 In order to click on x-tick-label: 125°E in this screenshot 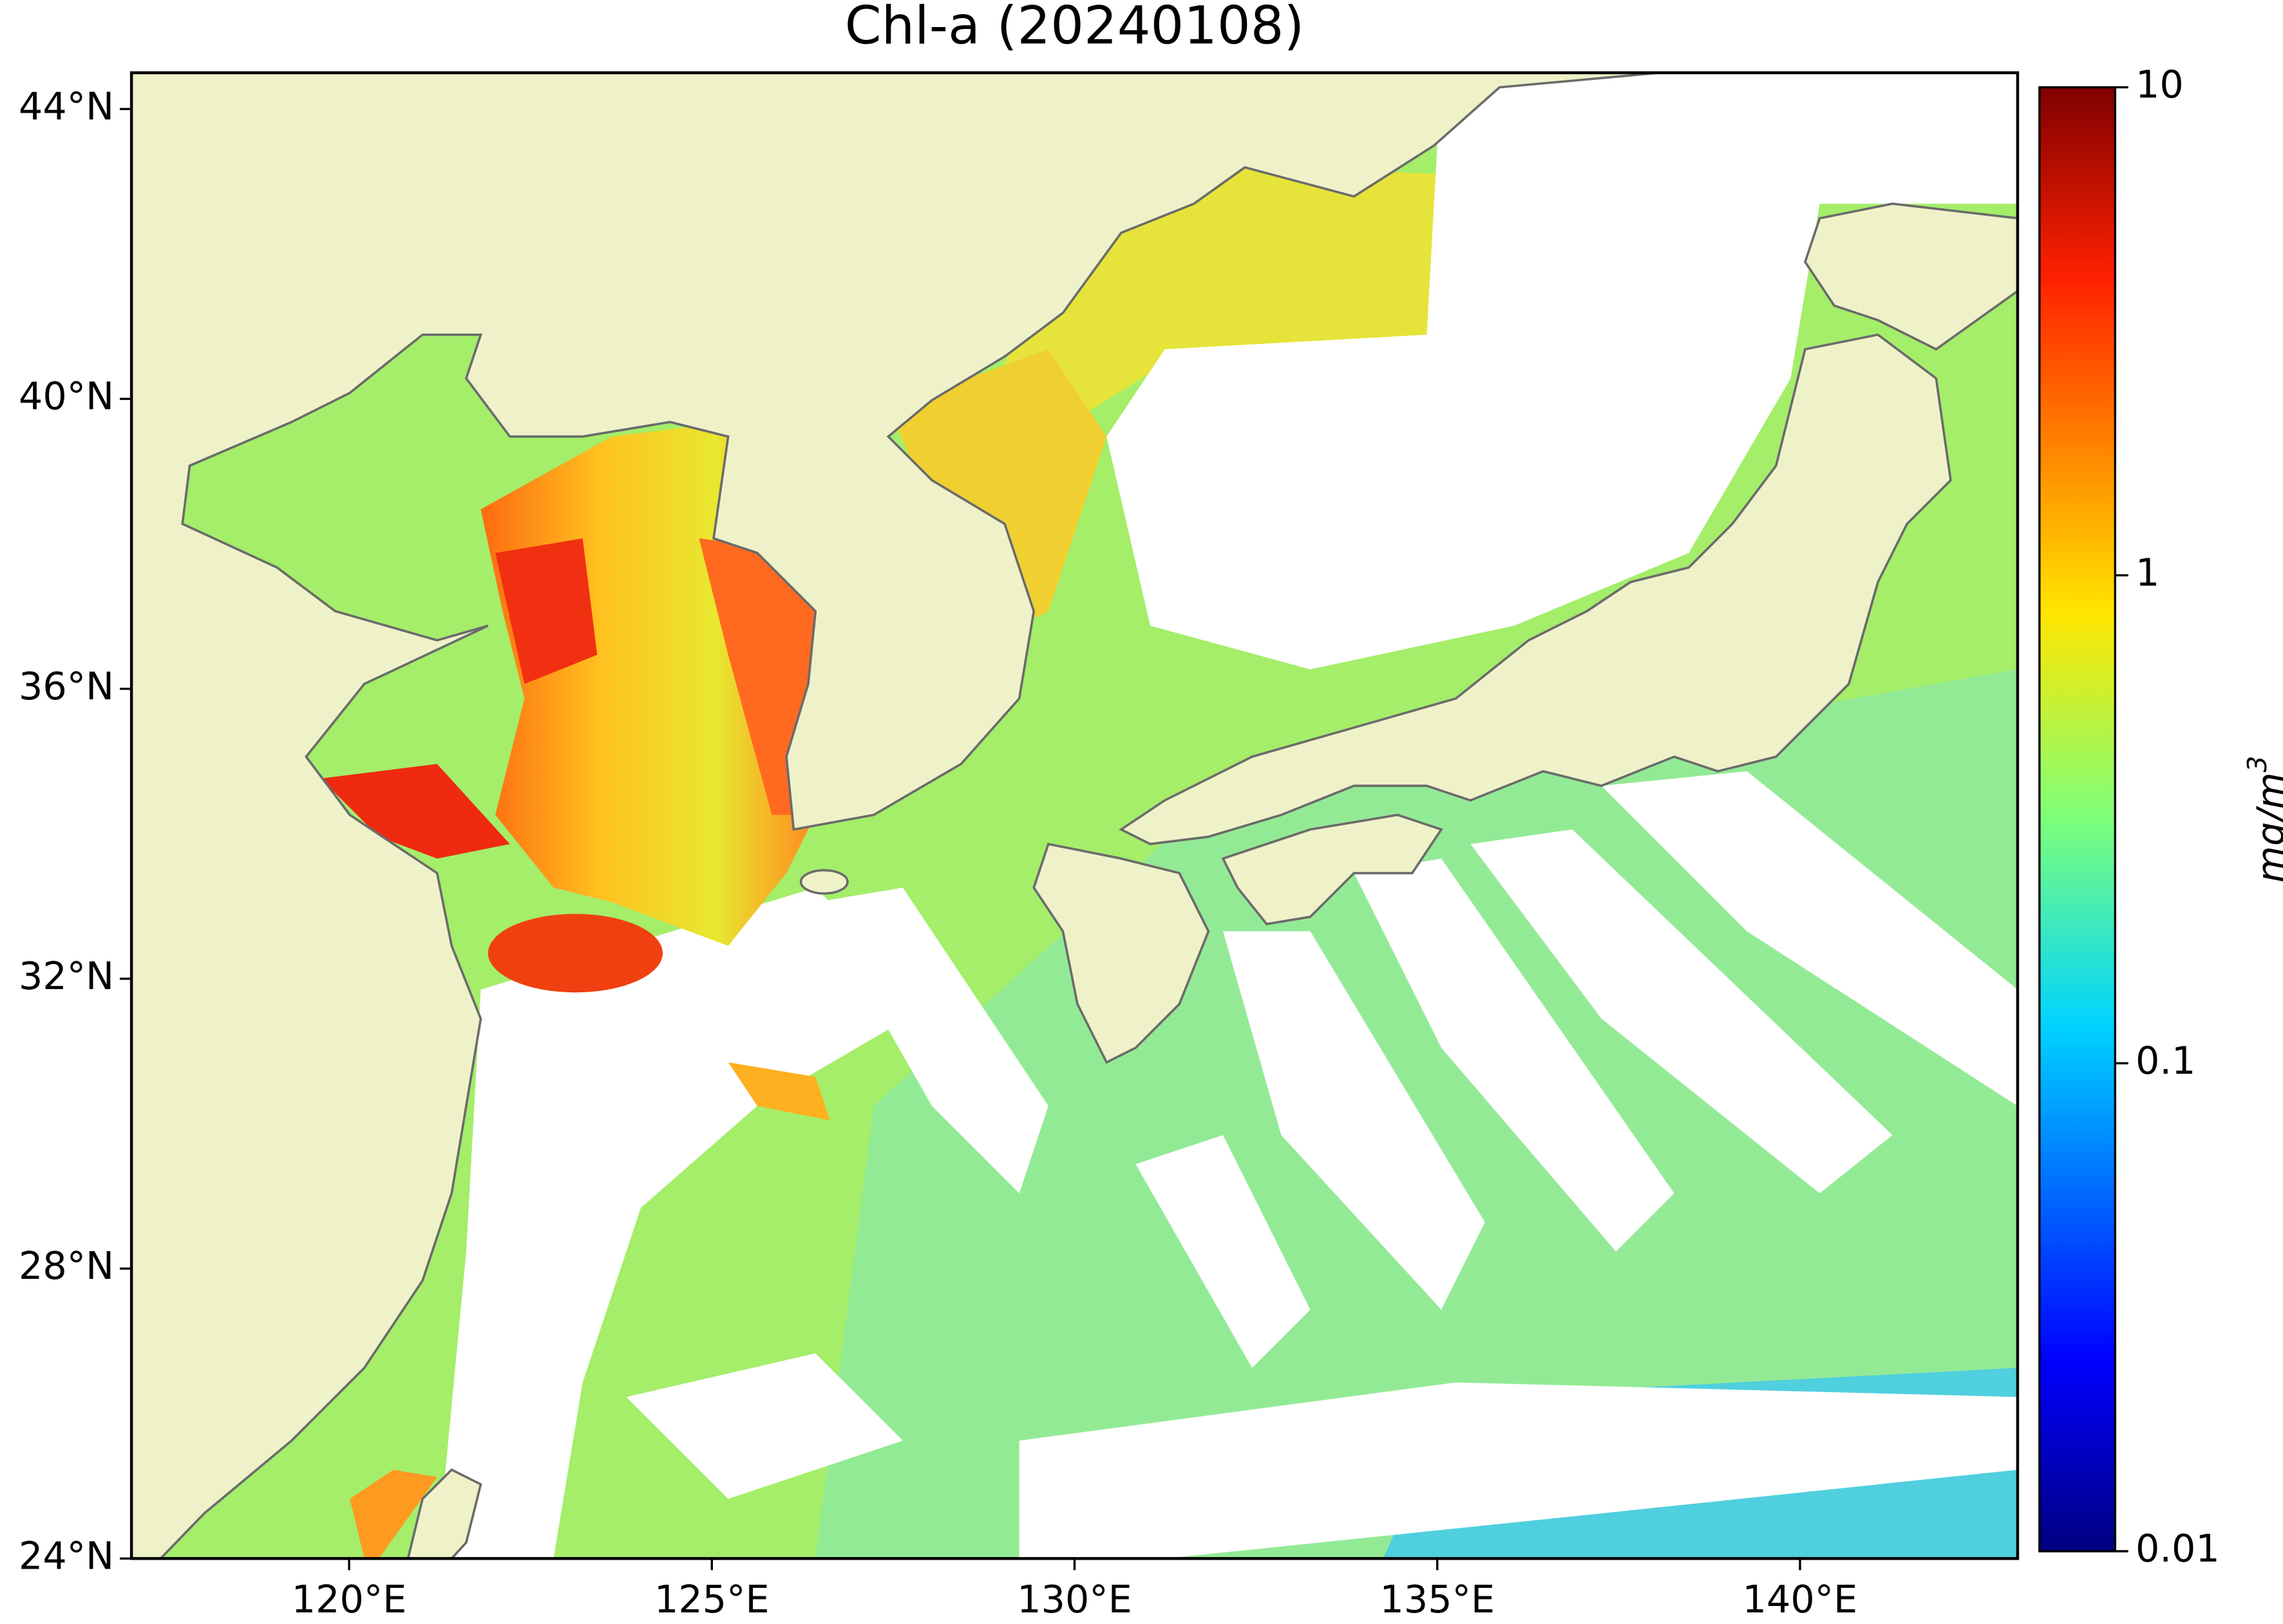, I will do `click(712, 1599)`.